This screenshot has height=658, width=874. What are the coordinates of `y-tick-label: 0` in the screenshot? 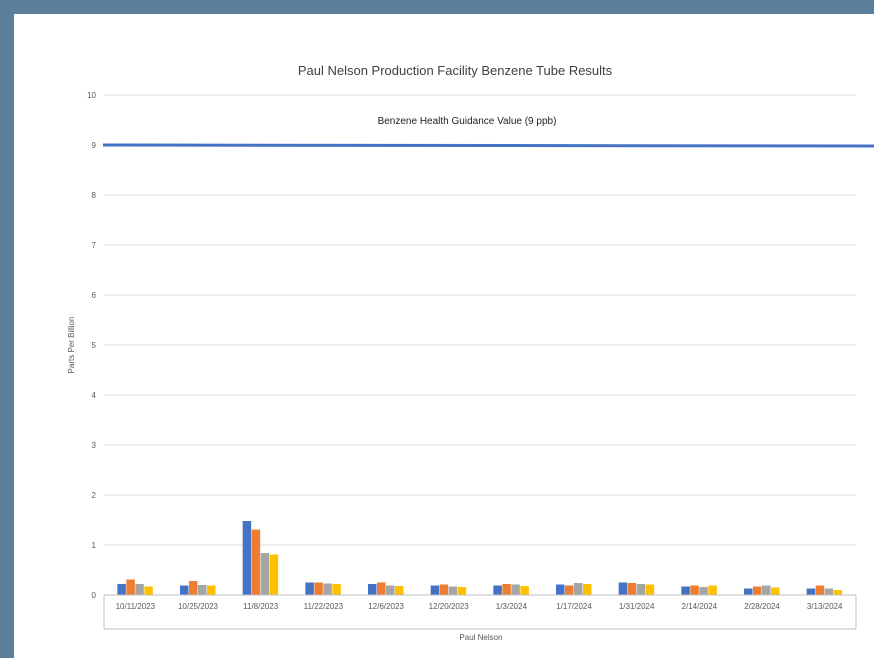 It's located at (94, 595).